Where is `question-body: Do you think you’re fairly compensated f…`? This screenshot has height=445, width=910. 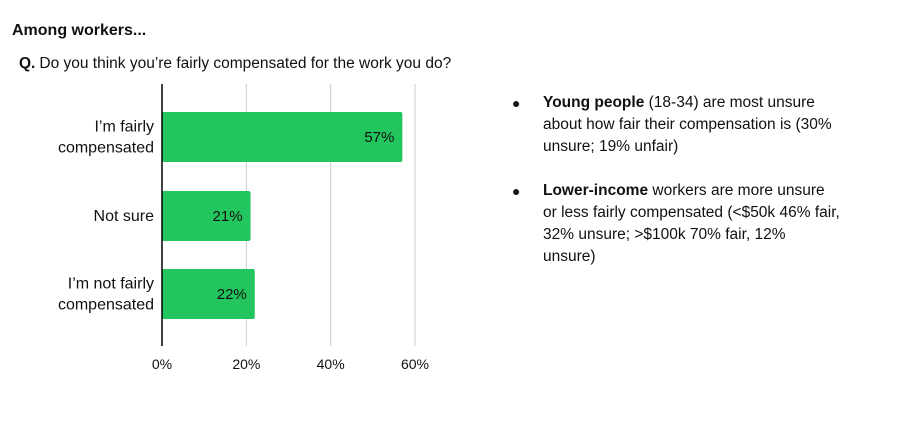
question-body: Do you think you’re fairly compensated f… is located at coordinates (245, 63).